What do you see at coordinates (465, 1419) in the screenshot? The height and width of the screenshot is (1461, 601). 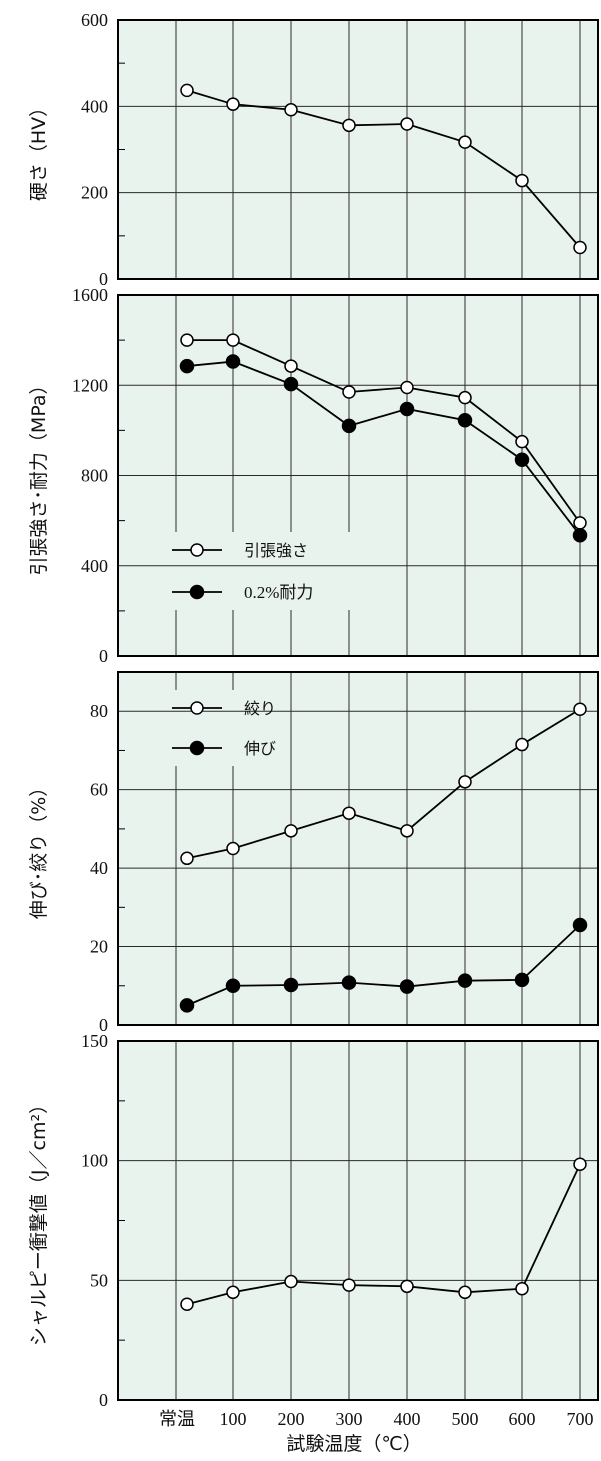 I see `x-tick-label-5: 500` at bounding box center [465, 1419].